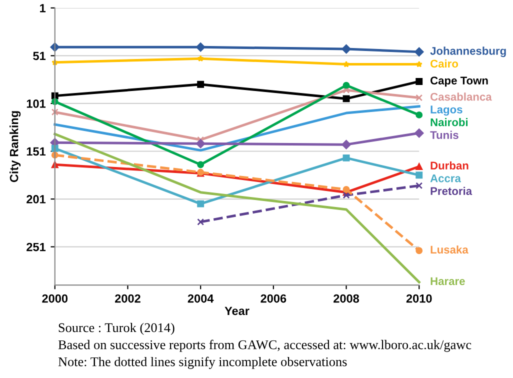  I want to click on x-tick-label: 2004, so click(201, 298).